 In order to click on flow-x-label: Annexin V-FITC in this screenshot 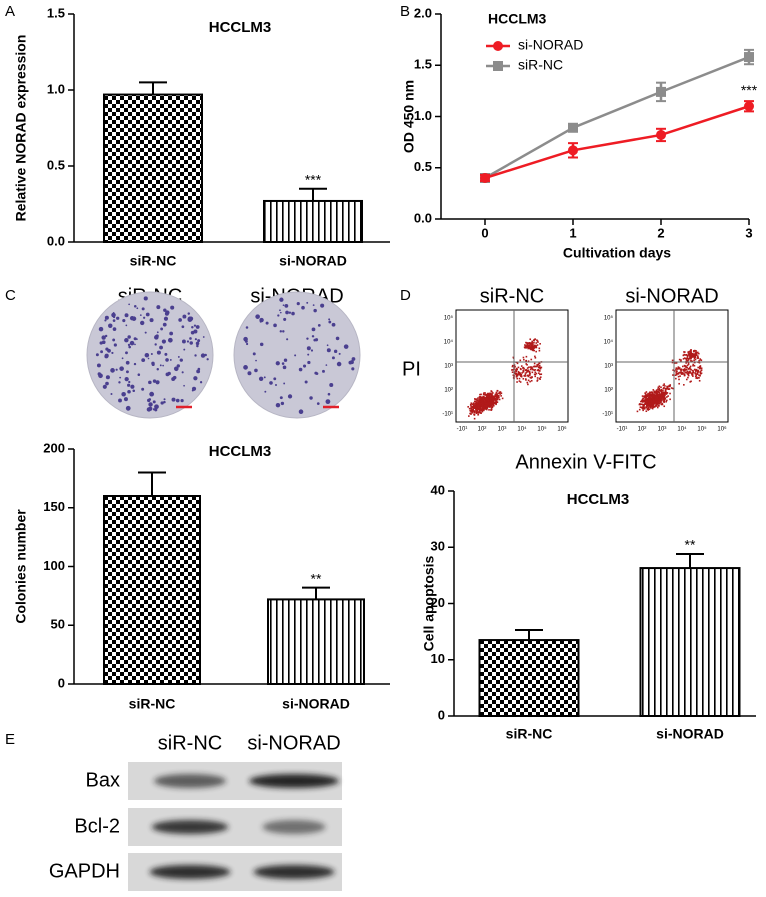, I will do `click(585, 462)`.